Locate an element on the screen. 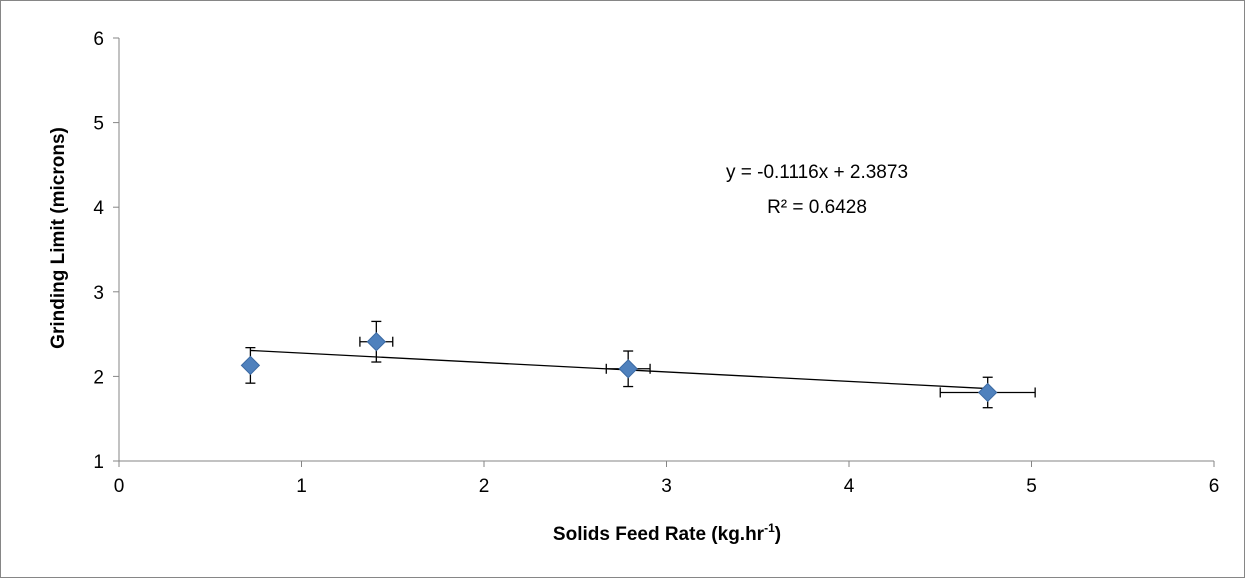 The height and width of the screenshot is (582, 1245). x-axis-label: Solids Feed Rate (kg.hr-1) is located at coordinates (667, 533).